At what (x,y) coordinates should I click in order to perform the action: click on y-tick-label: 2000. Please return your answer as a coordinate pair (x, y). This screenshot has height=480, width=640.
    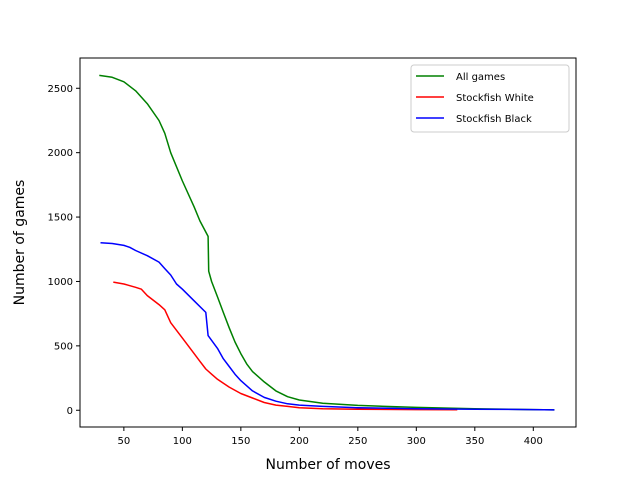
    Looking at the image, I should click on (60, 153).